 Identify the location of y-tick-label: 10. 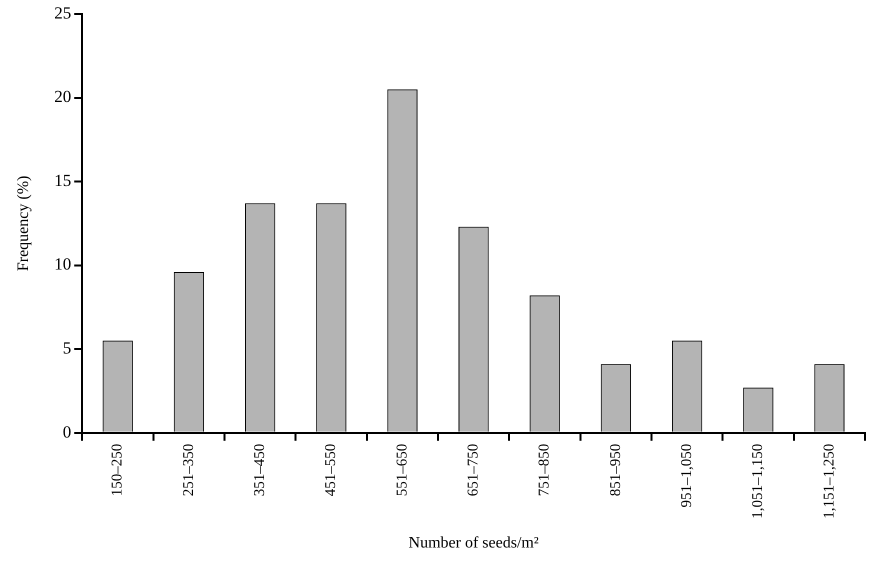
(63, 264).